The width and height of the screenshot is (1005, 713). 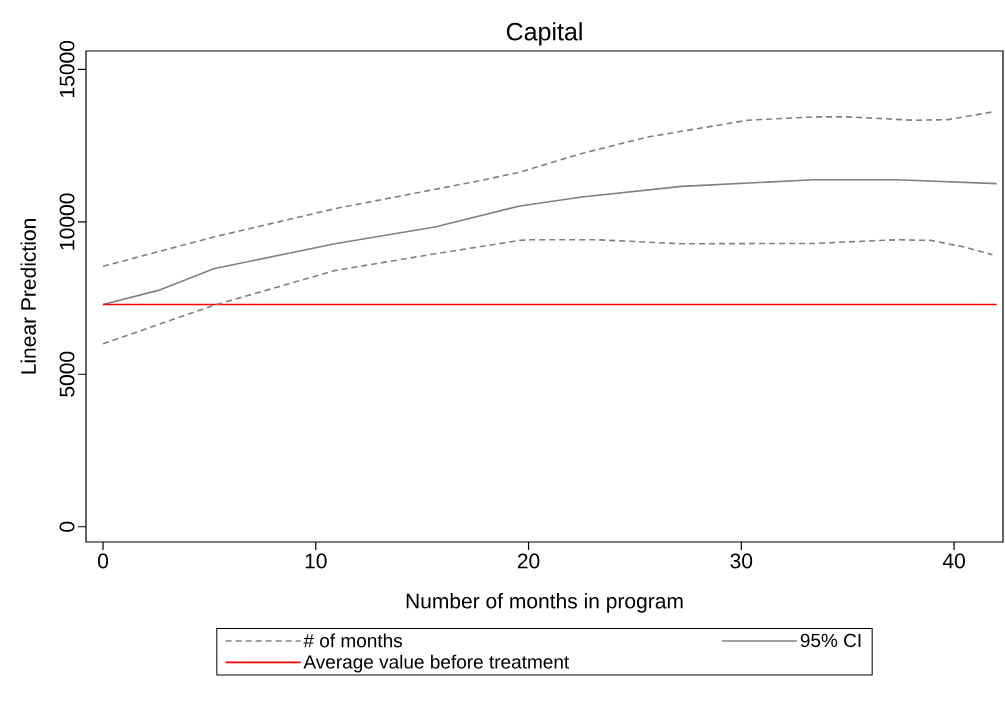 I want to click on y-tick-label: 15000, so click(x=67, y=68).